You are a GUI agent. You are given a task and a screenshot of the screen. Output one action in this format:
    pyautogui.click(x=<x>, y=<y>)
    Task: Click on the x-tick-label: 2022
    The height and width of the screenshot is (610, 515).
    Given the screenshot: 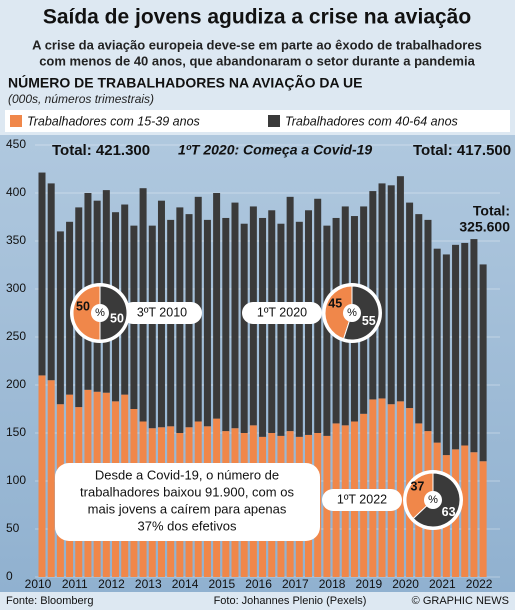 What is the action you would take?
    pyautogui.click(x=479, y=584)
    